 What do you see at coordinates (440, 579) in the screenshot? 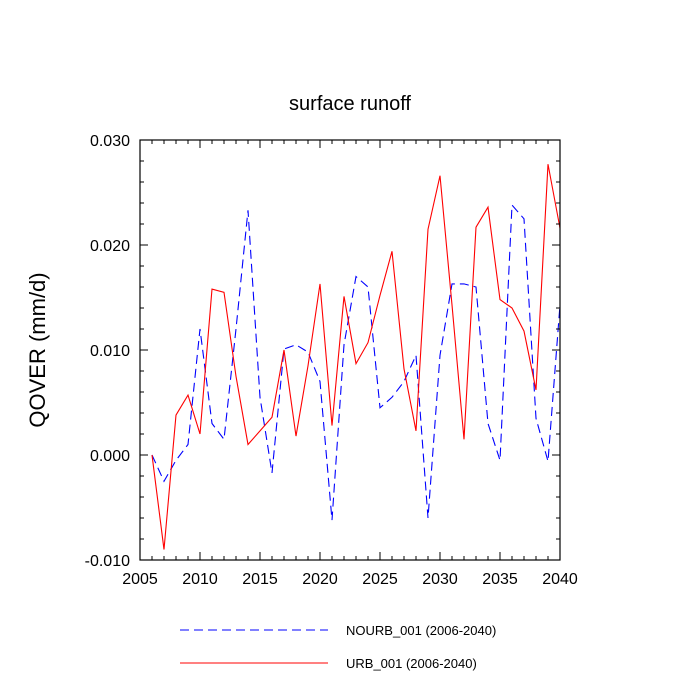
I see `x-tick-label: 2030` at bounding box center [440, 579].